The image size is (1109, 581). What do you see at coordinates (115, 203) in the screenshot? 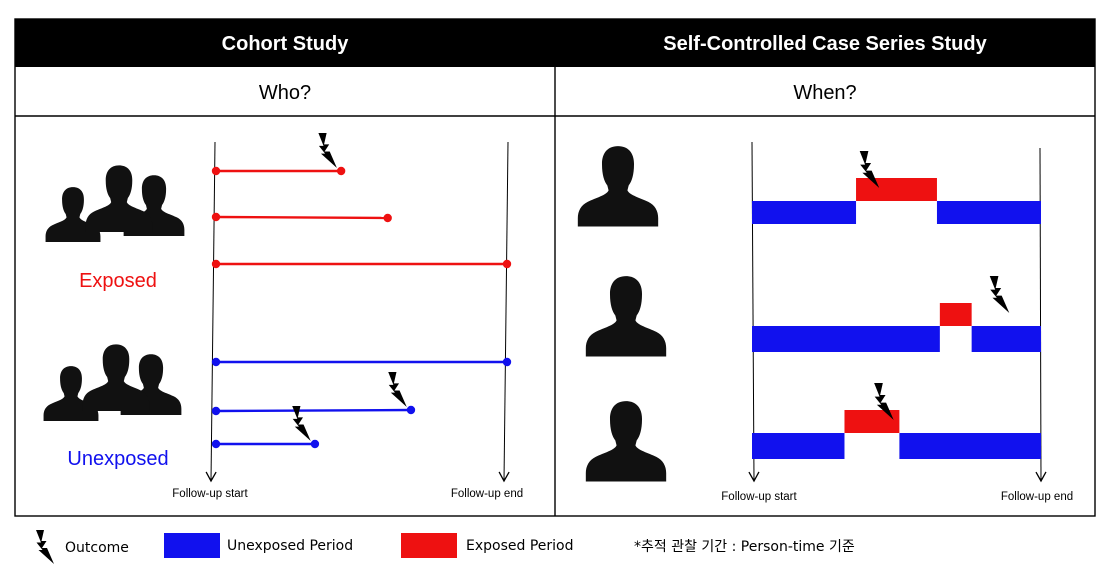
I see `exposed-group-icon` at bounding box center [115, 203].